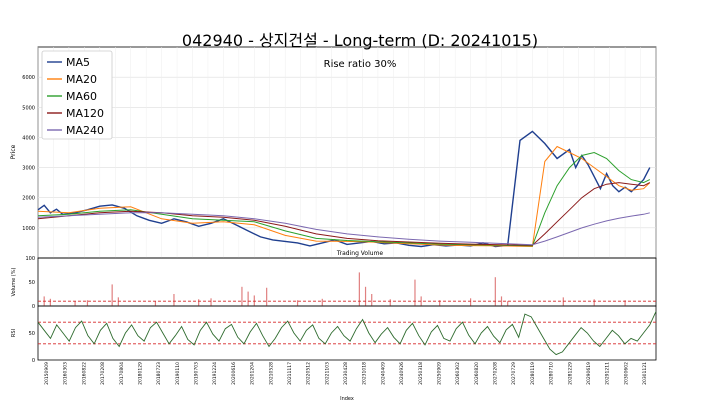 The height and width of the screenshot is (404, 720). What do you see at coordinates (28, 199) in the screenshot?
I see `price-tick-label: 2000` at bounding box center [28, 199].